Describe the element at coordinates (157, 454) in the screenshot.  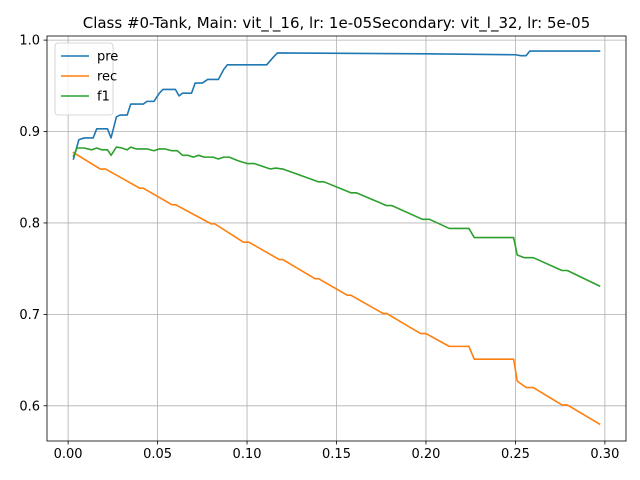
I see `x-tick-label: 0.05` at that location.